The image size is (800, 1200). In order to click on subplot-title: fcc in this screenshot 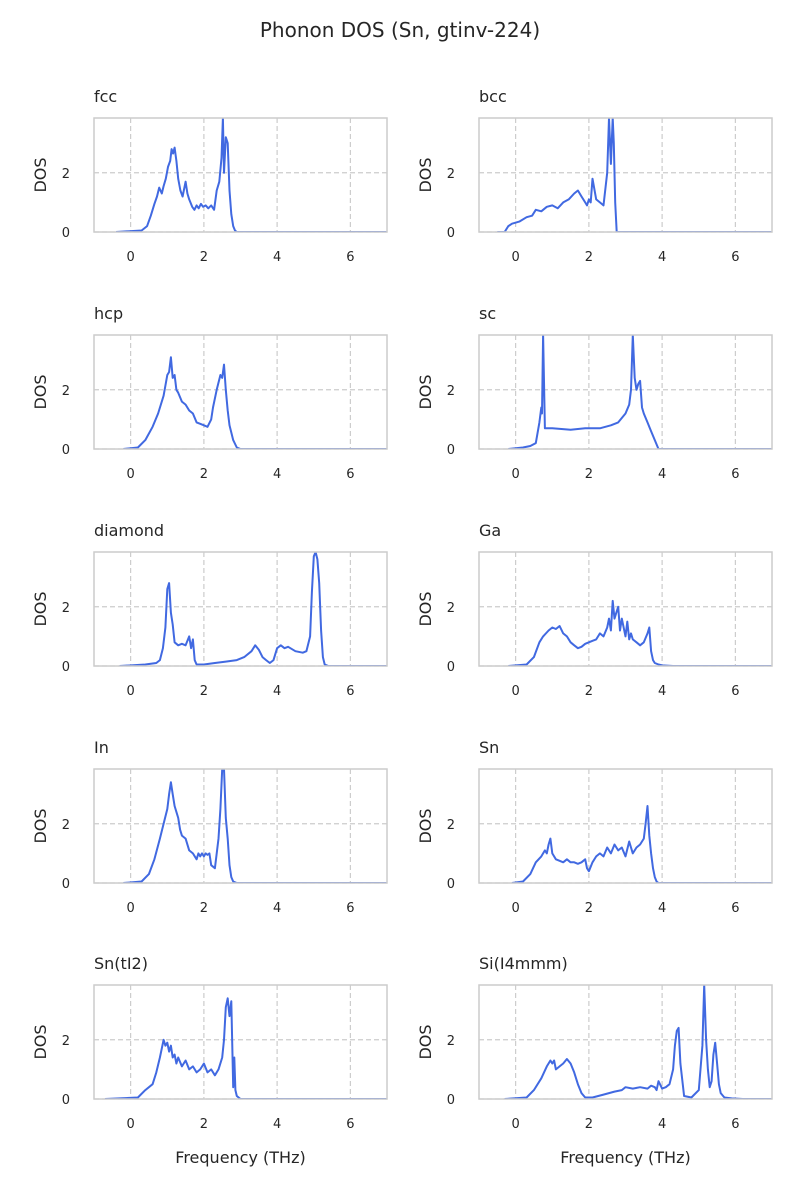, I will do `click(105, 96)`.